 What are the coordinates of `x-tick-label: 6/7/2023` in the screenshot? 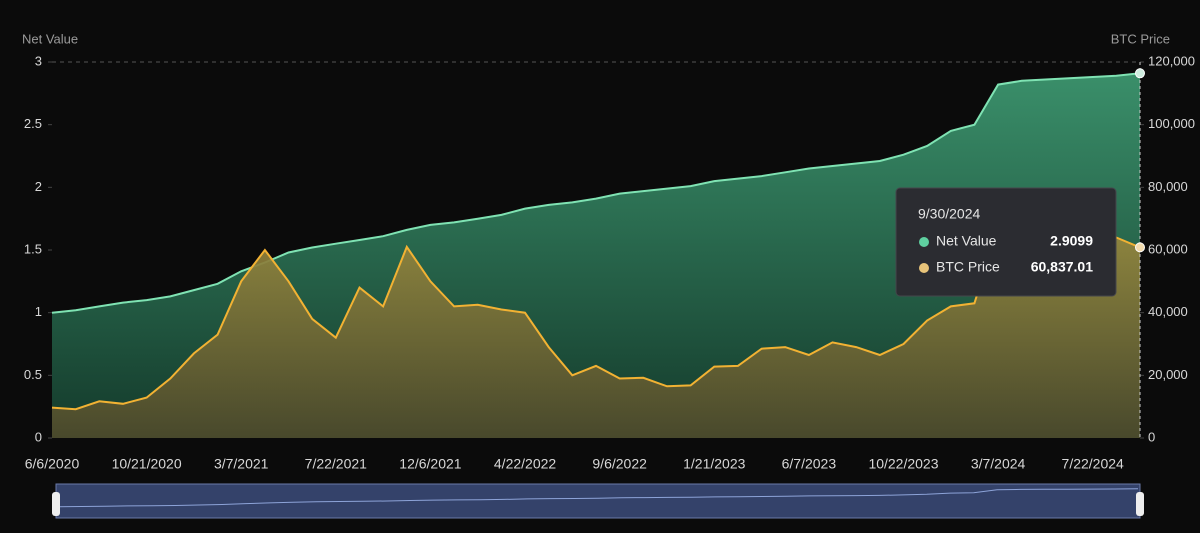 It's located at (809, 464).